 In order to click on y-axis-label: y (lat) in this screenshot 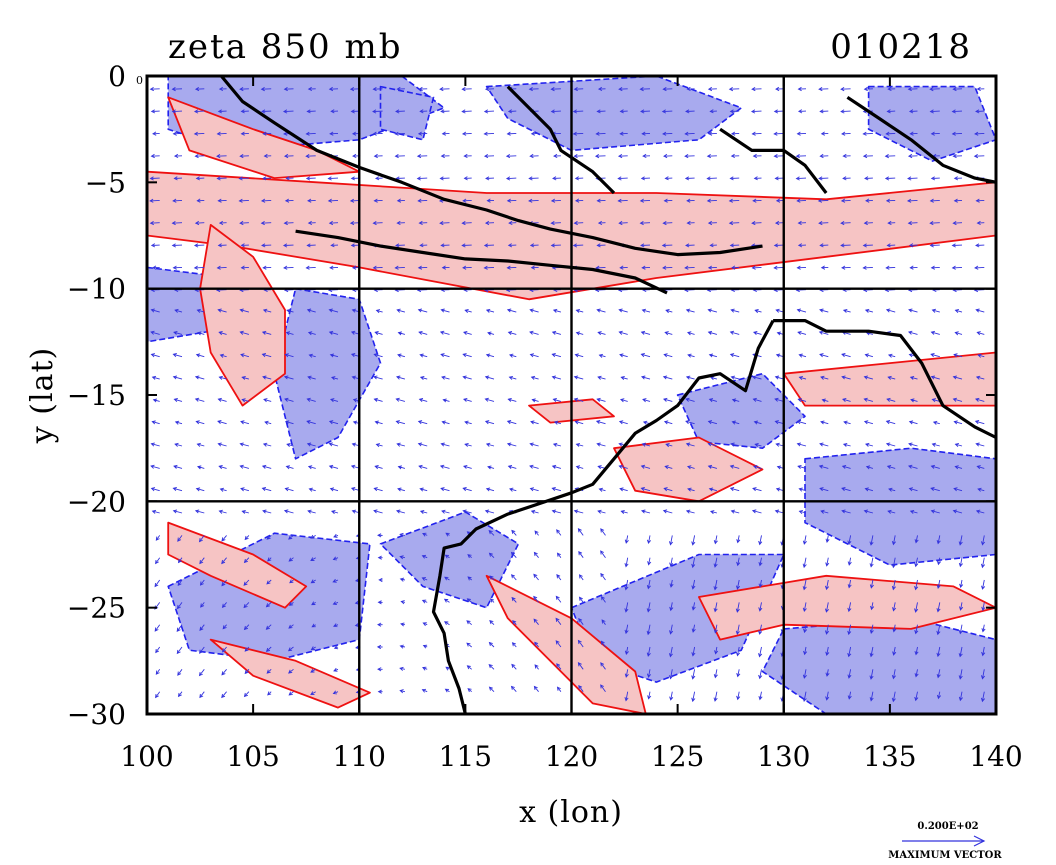, I will do `click(42, 395)`.